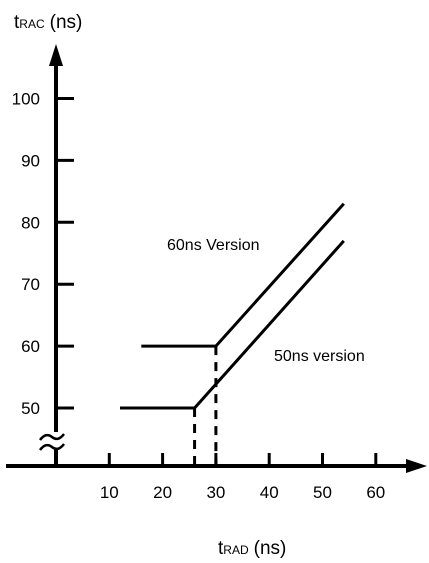 The height and width of the screenshot is (563, 429). I want to click on y-tick-label: 100, so click(26, 99).